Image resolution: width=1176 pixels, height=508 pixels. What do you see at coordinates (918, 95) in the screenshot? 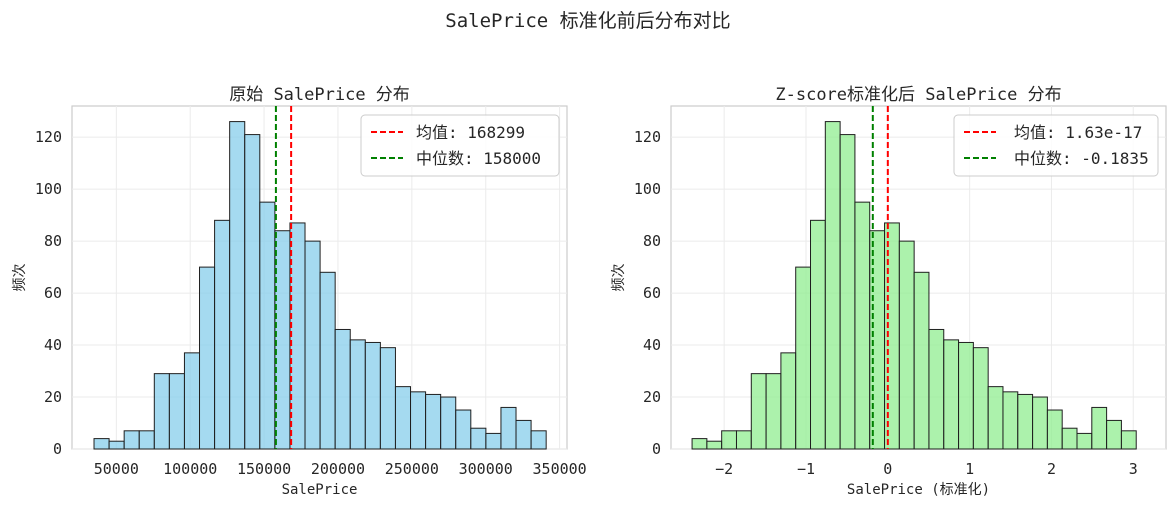
I see `axes-title: Z-score标准化后 SalePrice 分布` at bounding box center [918, 95].